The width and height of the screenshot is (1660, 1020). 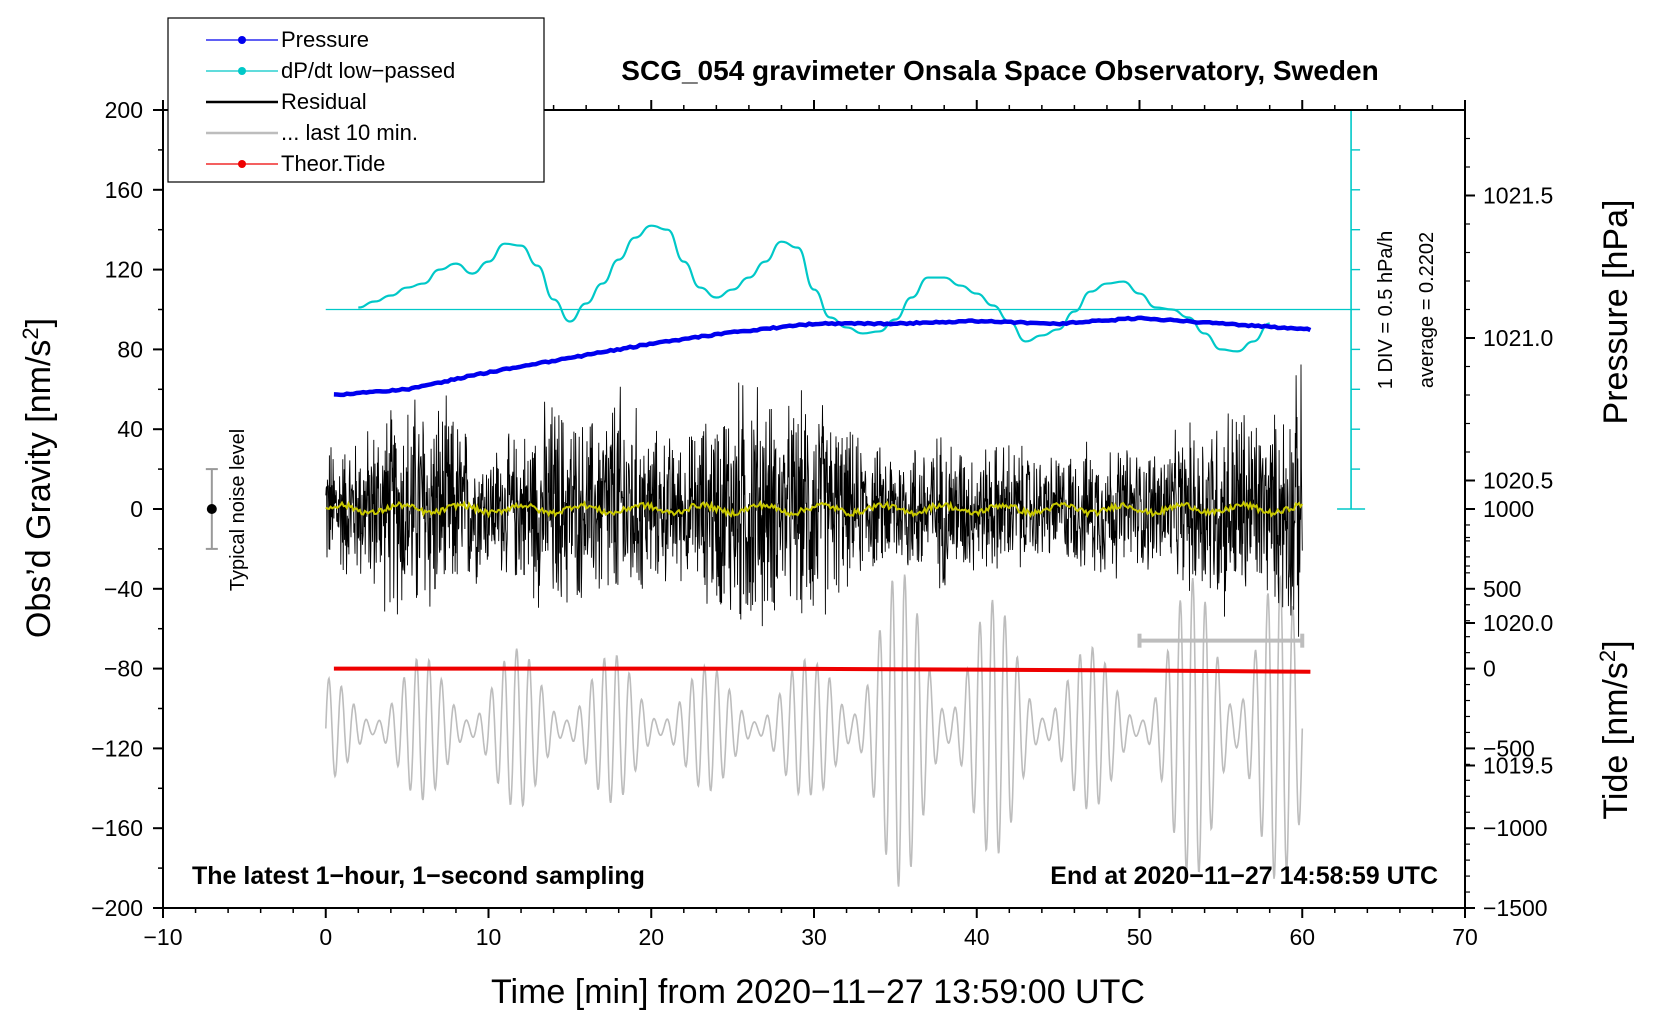 I want to click on y-tick-label: 80, so click(x=130, y=349).